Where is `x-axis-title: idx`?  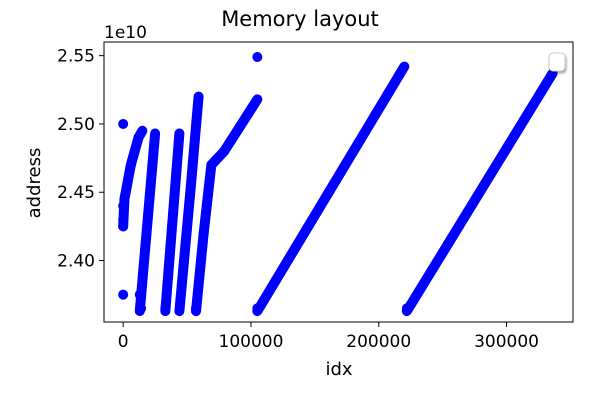
x-axis-title: idx is located at coordinates (338, 369).